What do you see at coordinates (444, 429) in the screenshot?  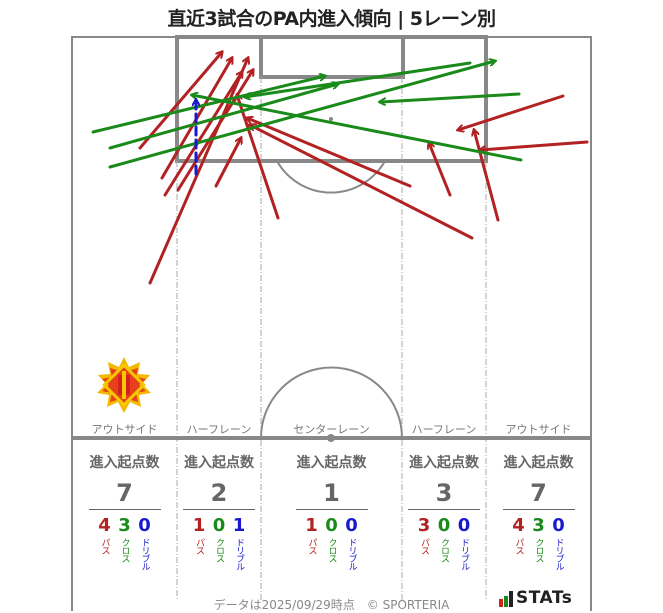 I see `lane-label-right-halfspace: ハーフレーン` at bounding box center [444, 429].